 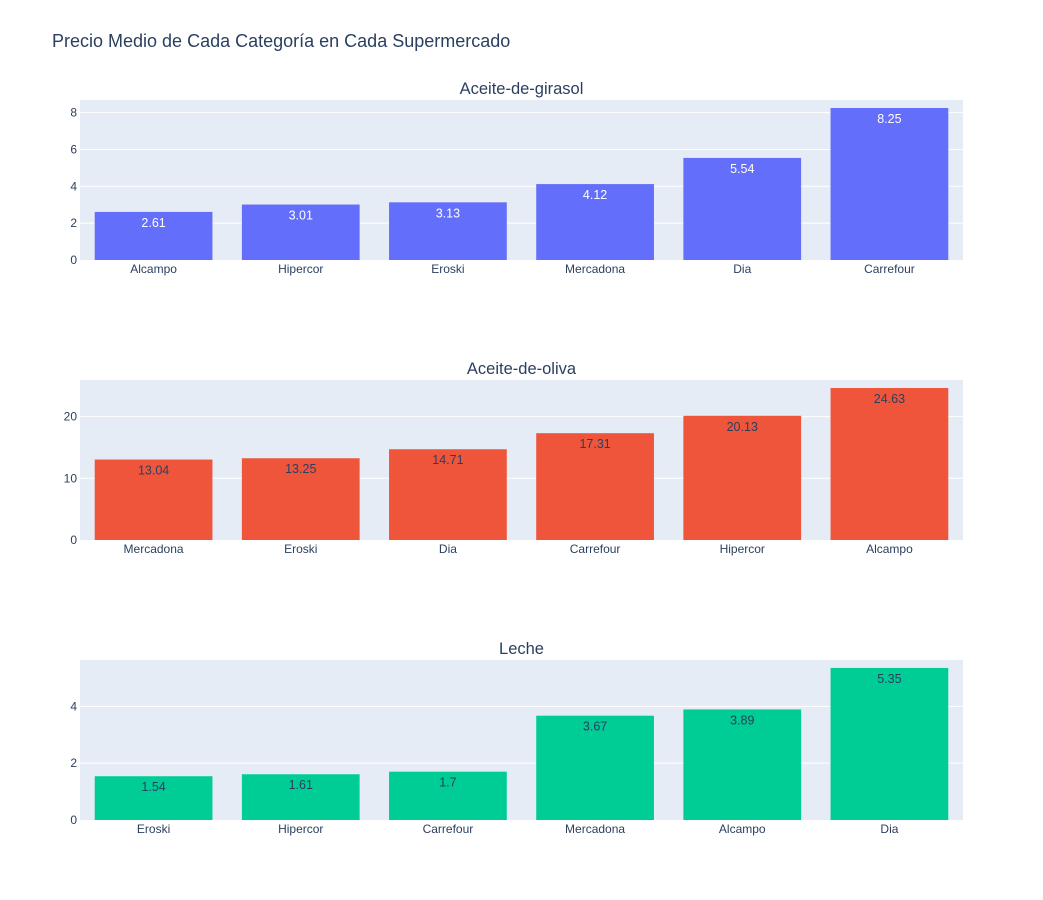 I want to click on bar-value-label: 1.54, so click(x=153, y=787).